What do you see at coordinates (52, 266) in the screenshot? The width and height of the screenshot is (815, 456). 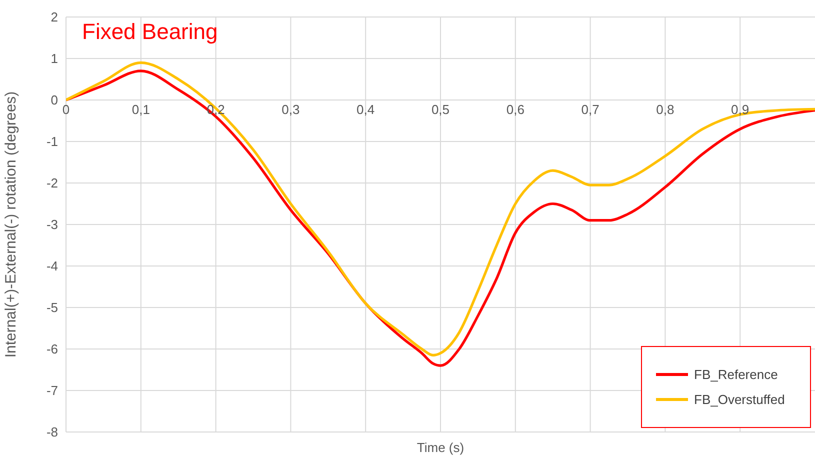 I see `y-tick-label: -4` at bounding box center [52, 266].